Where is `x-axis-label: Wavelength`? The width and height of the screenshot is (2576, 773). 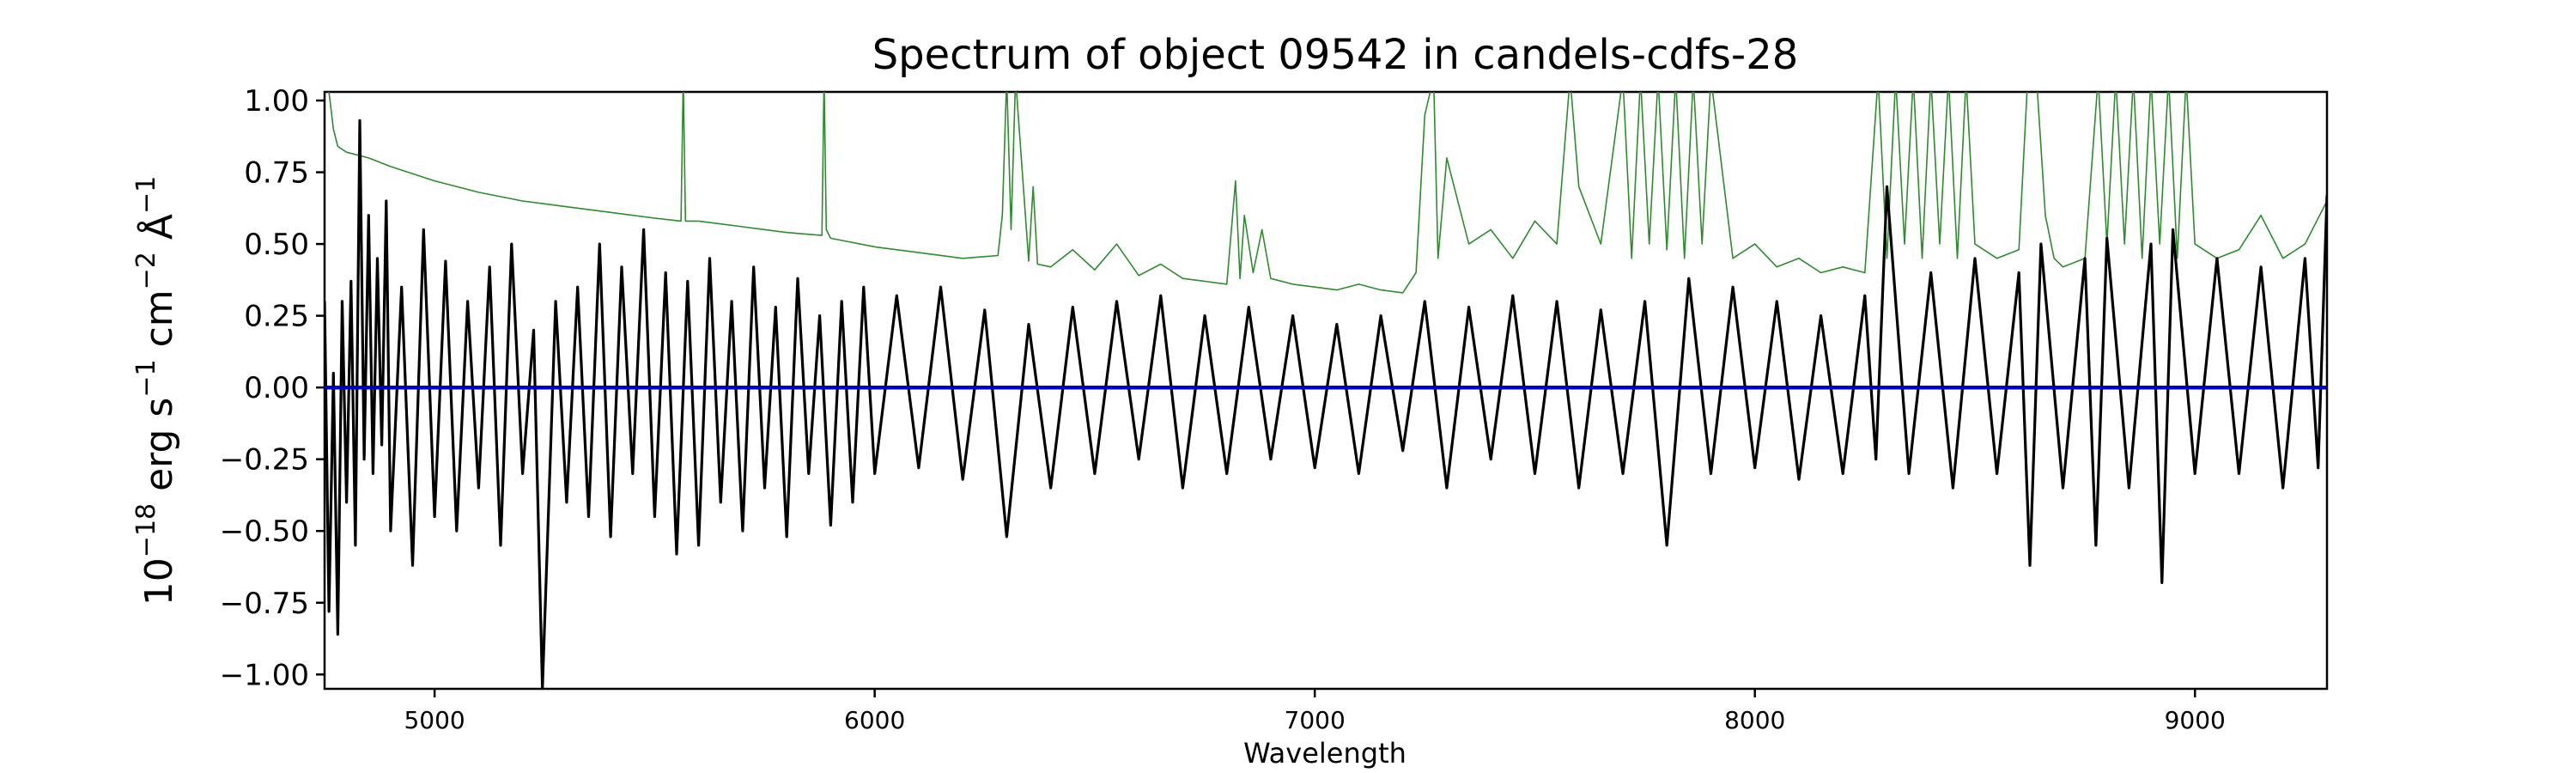 x-axis-label: Wavelength is located at coordinates (1324, 753).